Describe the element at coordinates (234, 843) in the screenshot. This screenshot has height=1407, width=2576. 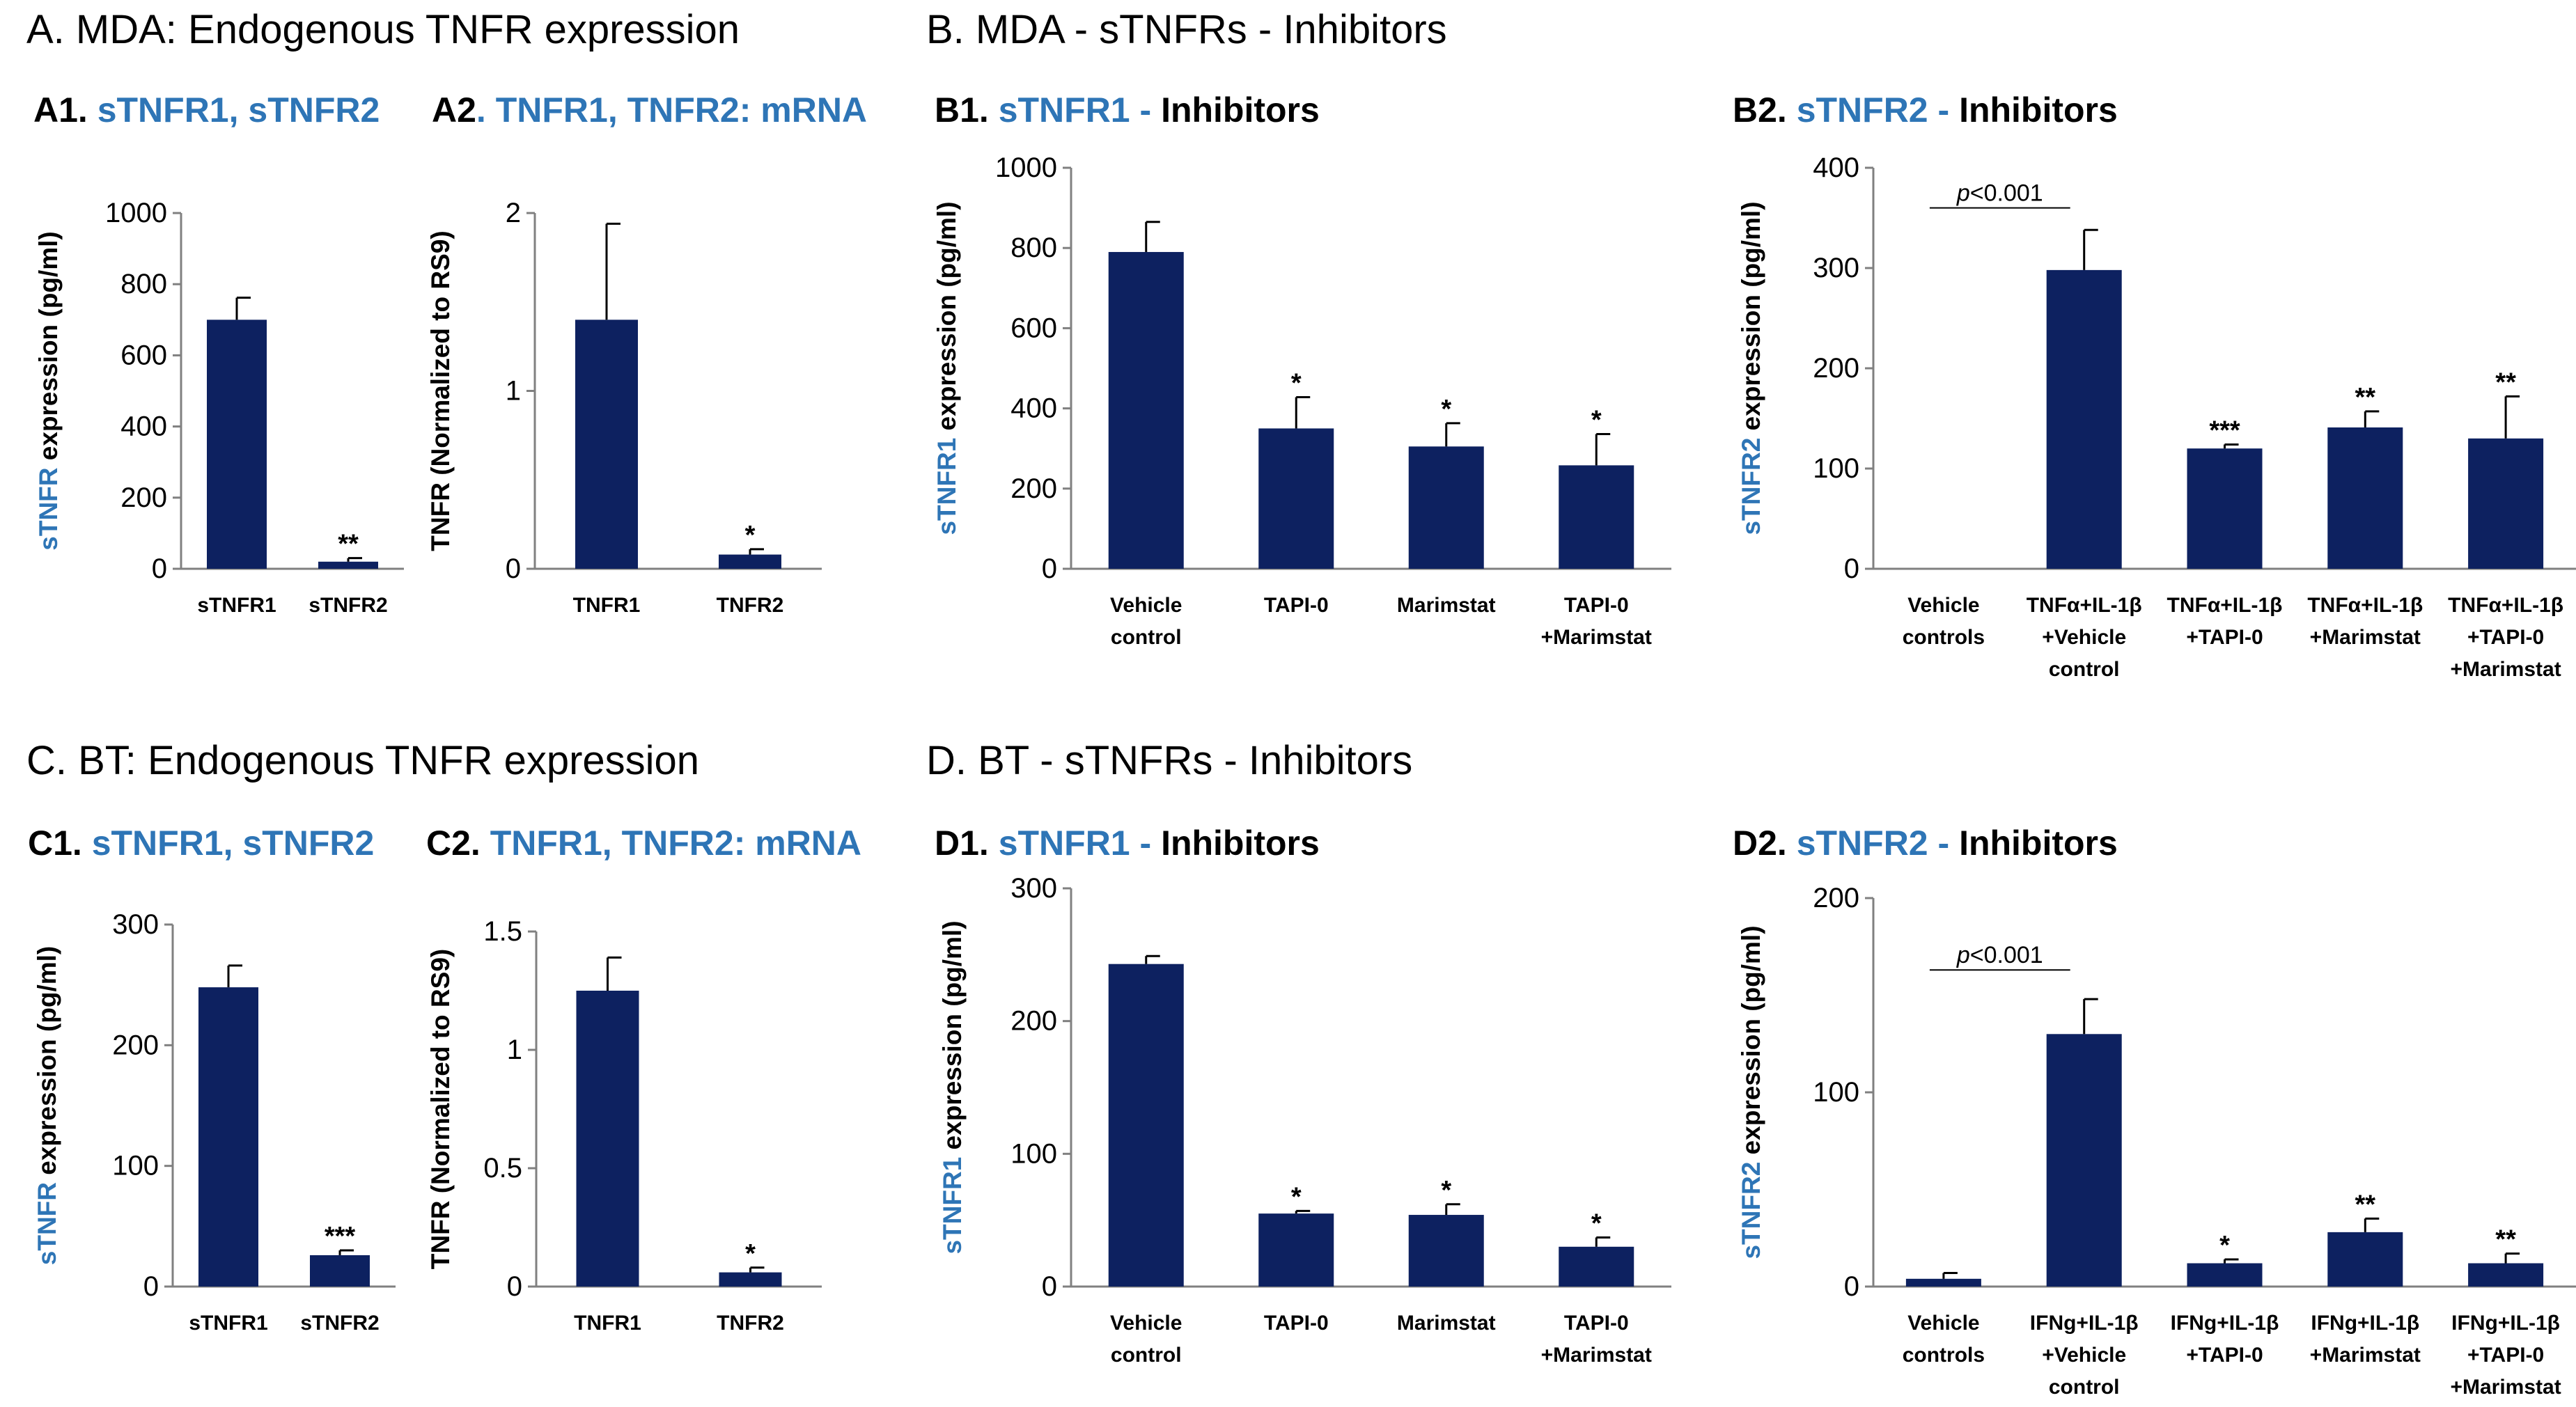
I see `chart-title-part: sTNFR1, sTNFR2` at that location.